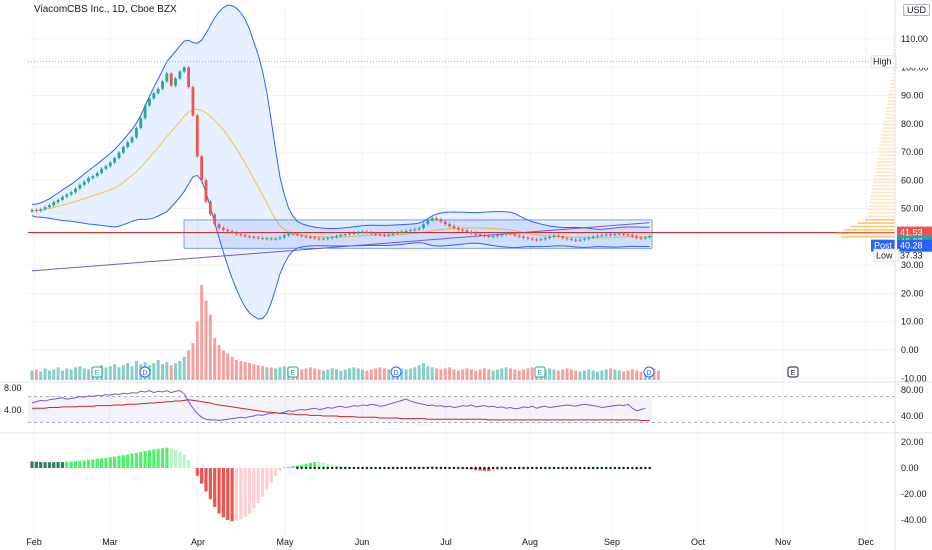 This screenshot has width=932, height=550. What do you see at coordinates (912, 322) in the screenshot?
I see `price-y-tick: 10.00` at bounding box center [912, 322].